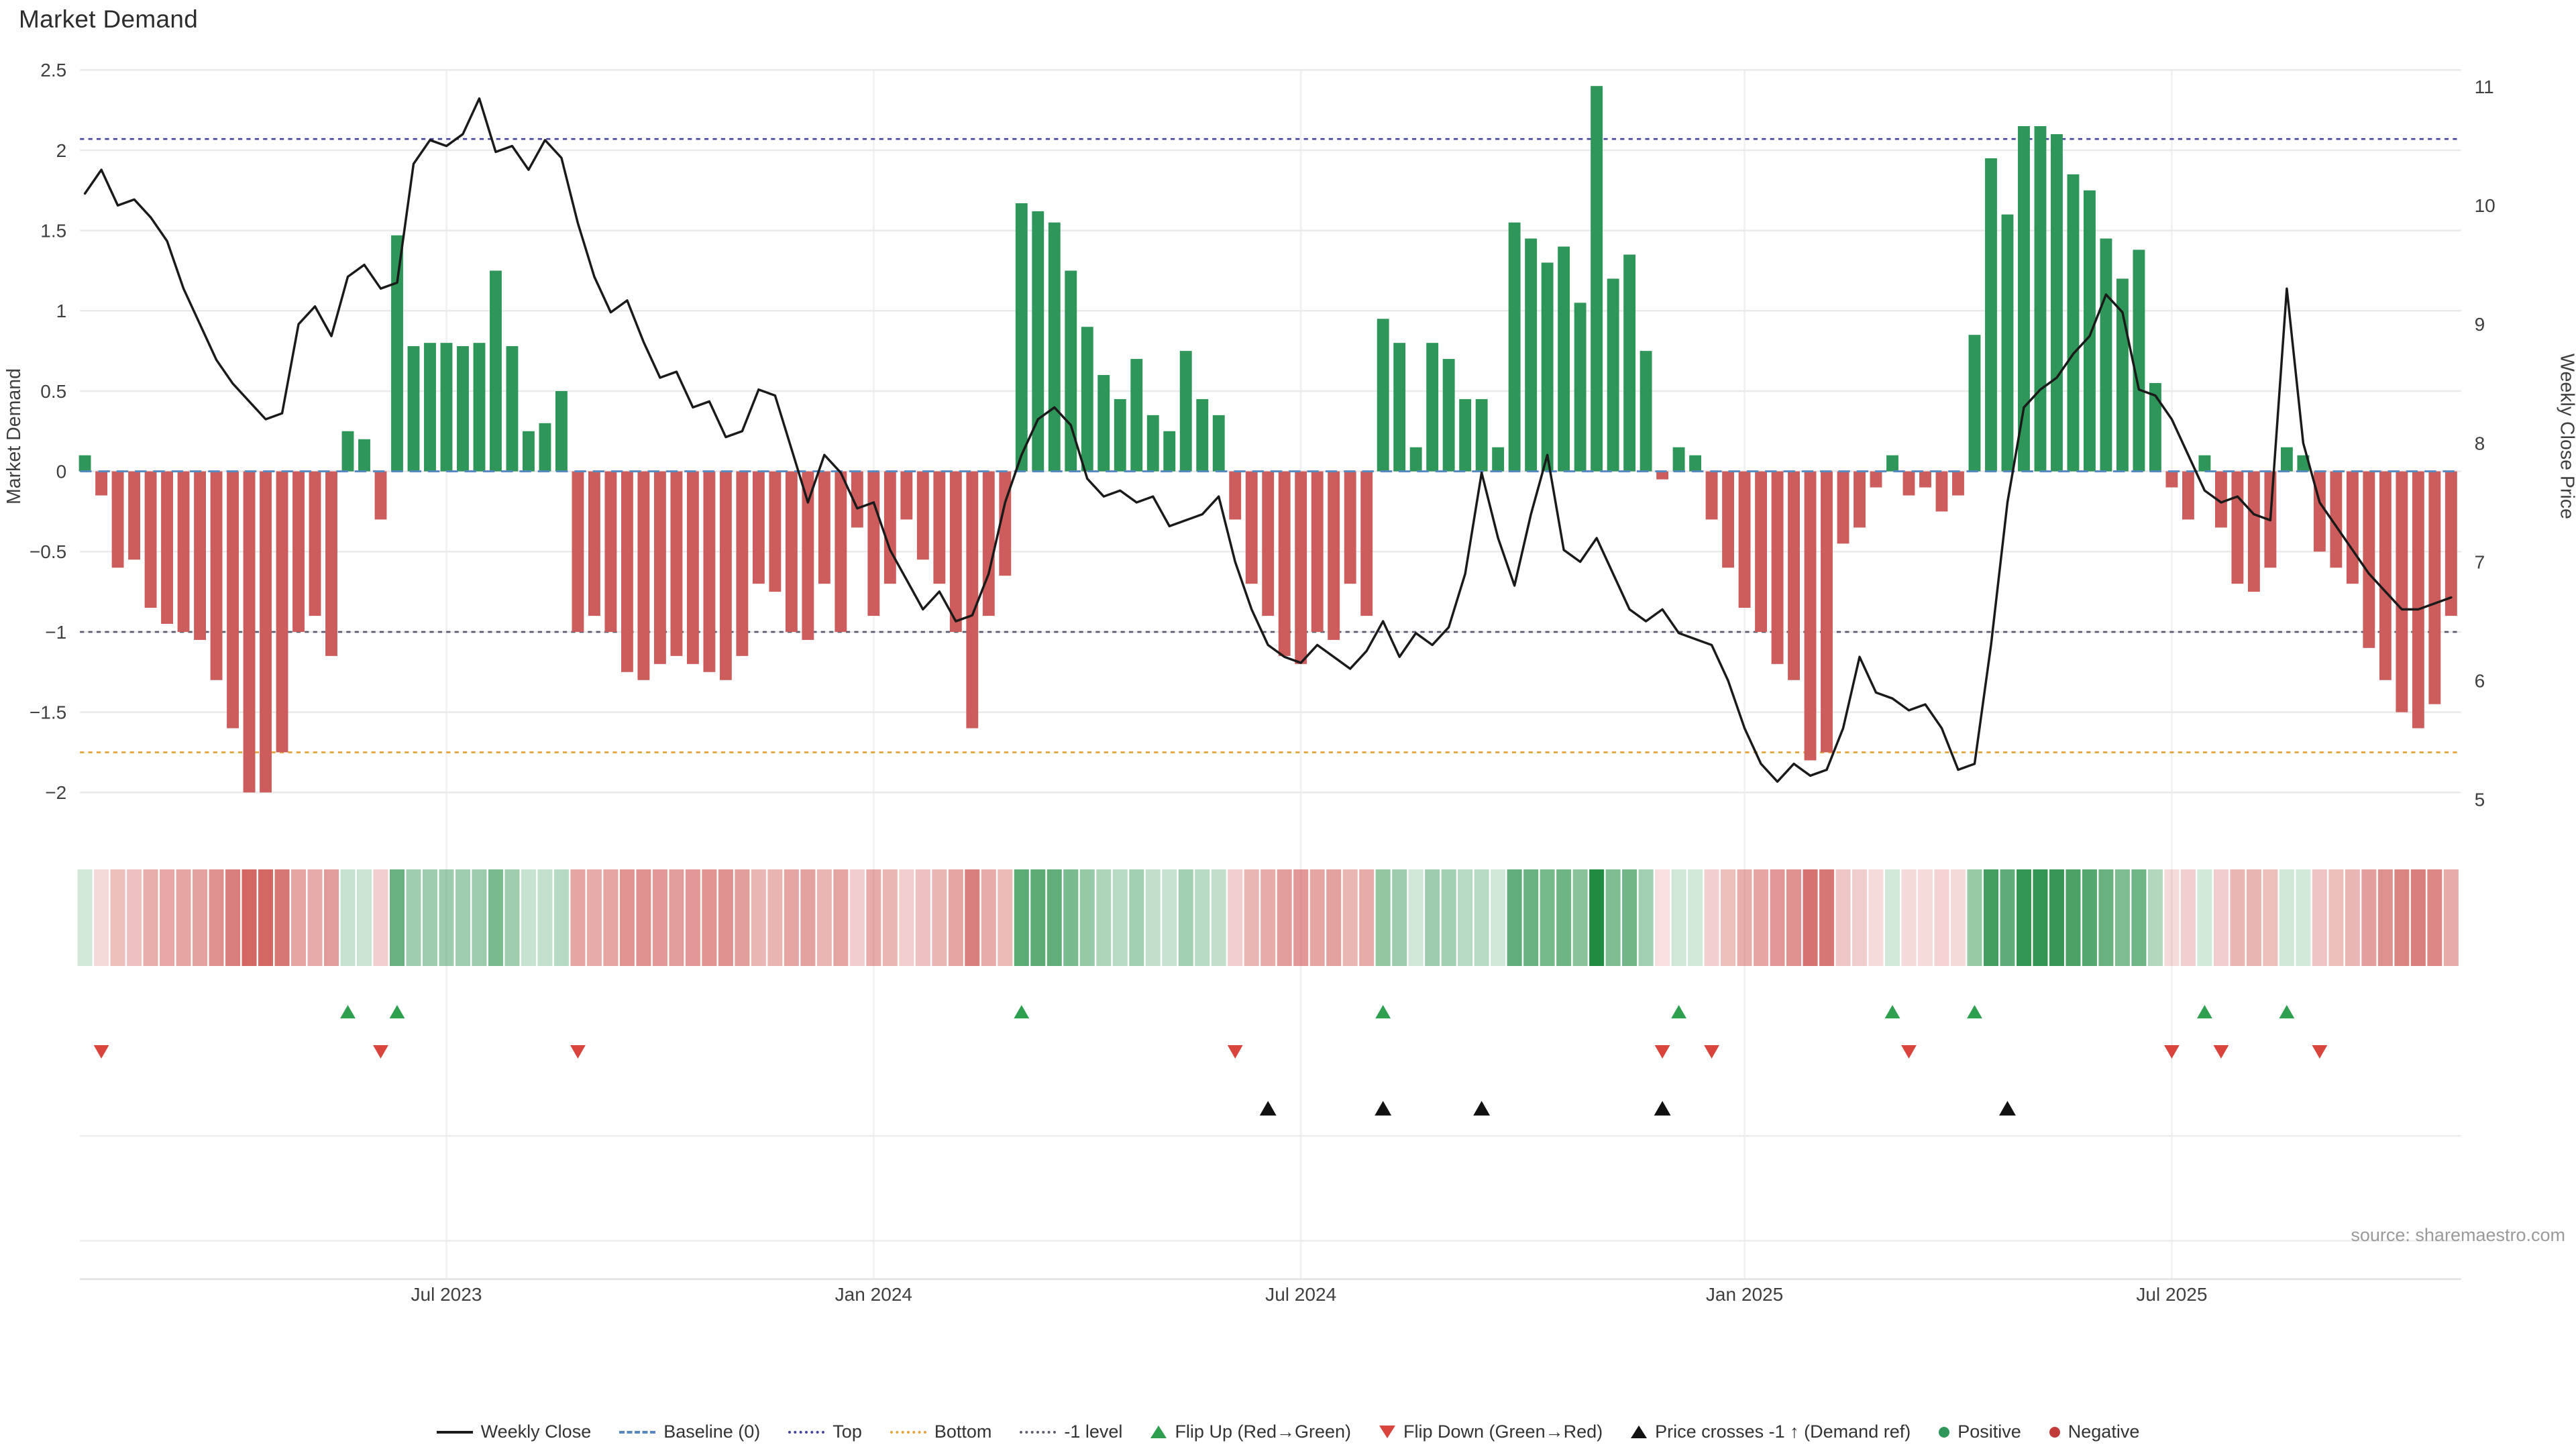  I want to click on svg-text: Jul 2023, so click(446, 1294).